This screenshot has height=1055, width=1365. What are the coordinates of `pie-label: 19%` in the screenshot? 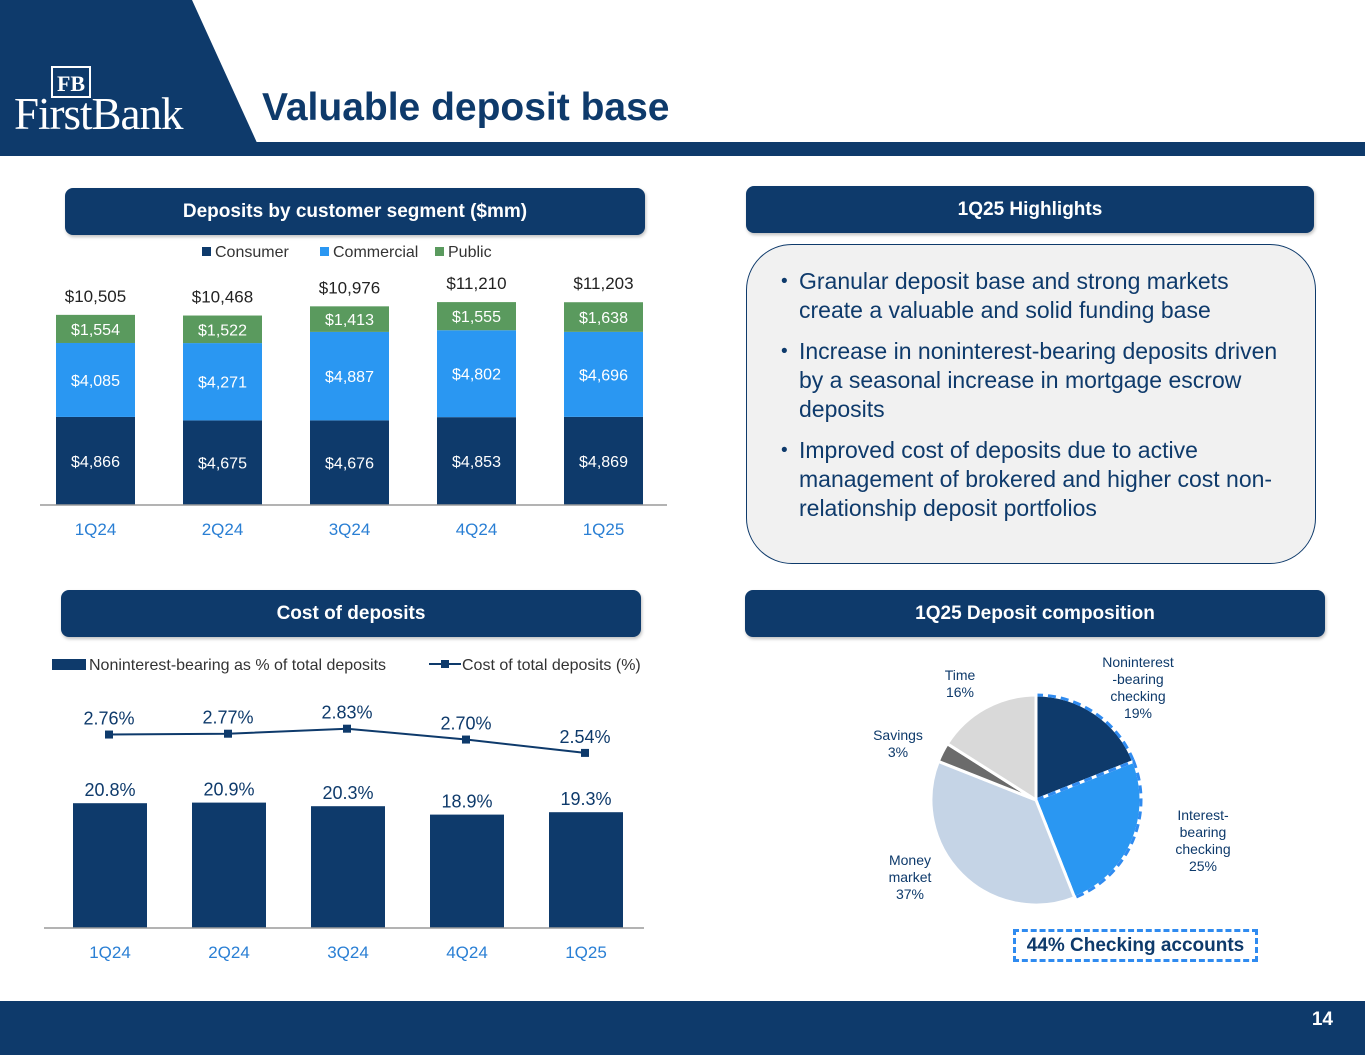 It's located at (1138, 713).